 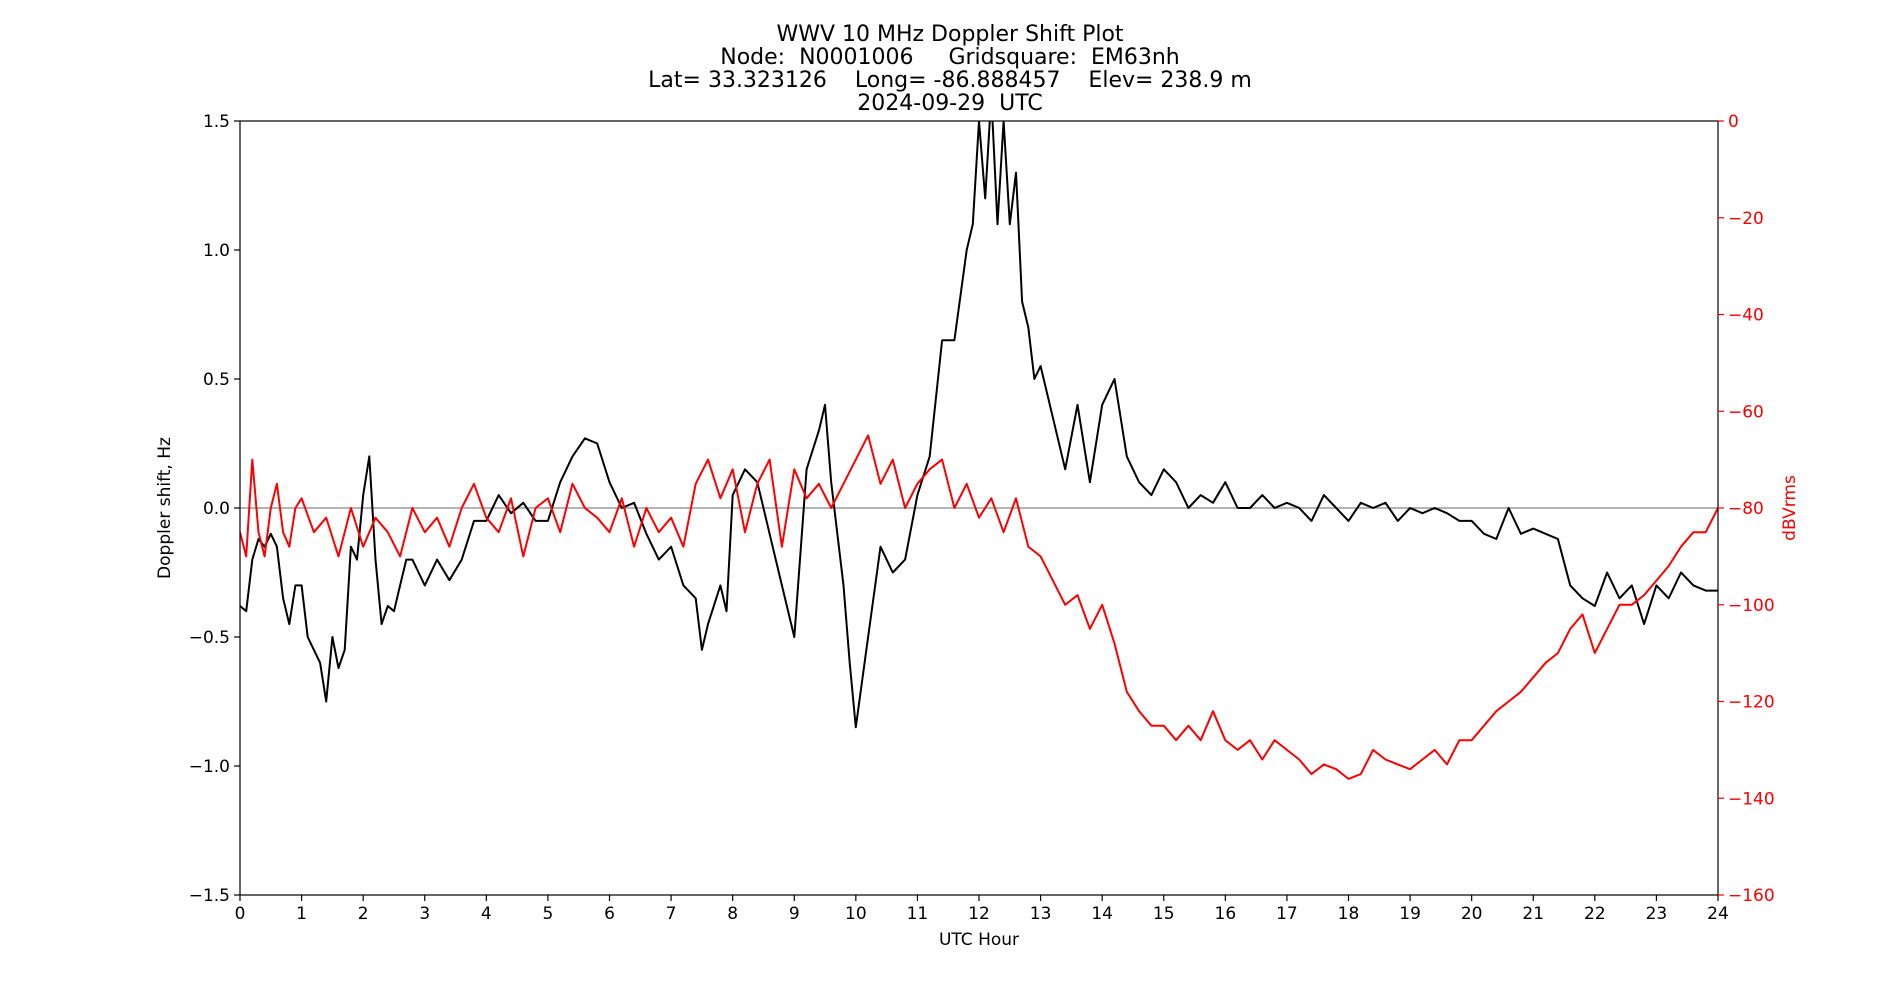 I want to click on x-tick-label: 6, so click(x=609, y=914).